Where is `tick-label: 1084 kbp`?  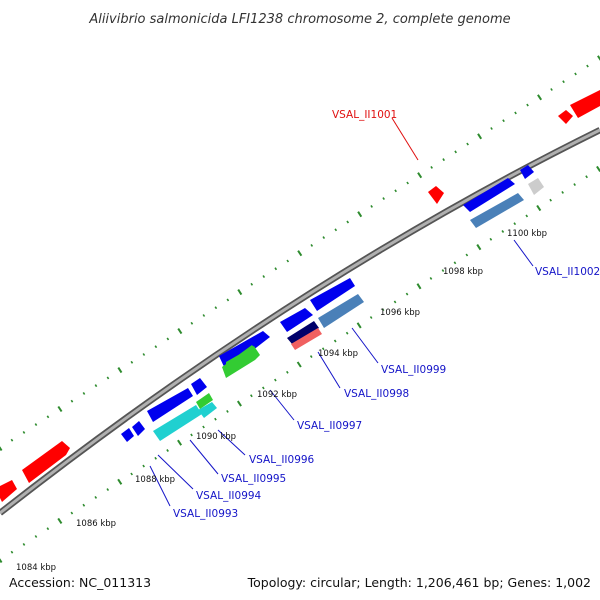 tick-label: 1084 kbp is located at coordinates (36, 568).